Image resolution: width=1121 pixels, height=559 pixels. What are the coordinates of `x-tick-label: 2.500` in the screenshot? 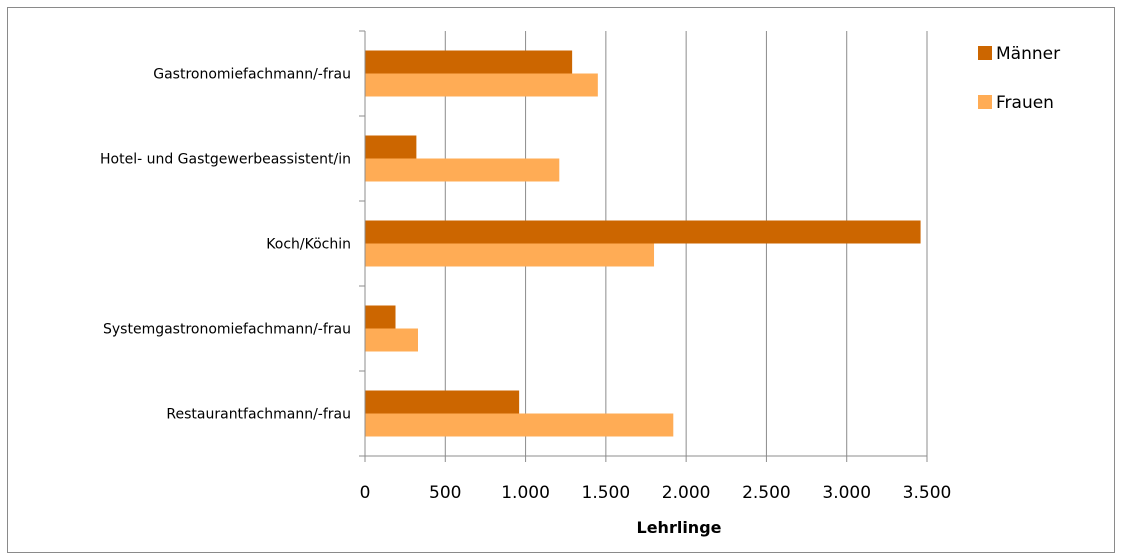 It's located at (766, 493).